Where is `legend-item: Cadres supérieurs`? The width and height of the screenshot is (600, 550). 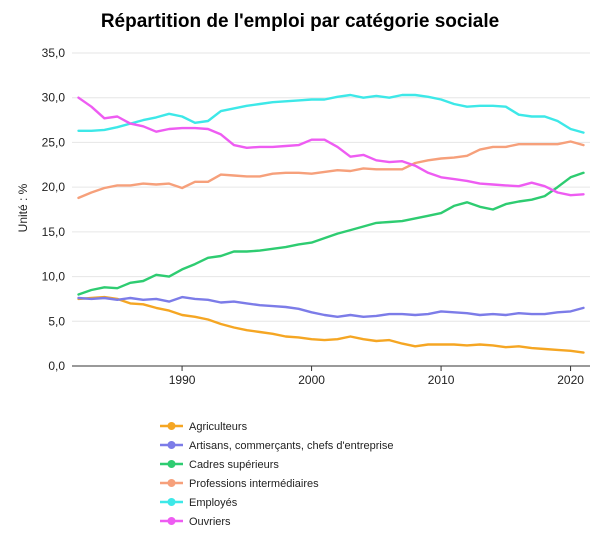
legend-item: Cadres supérieurs is located at coordinates (219, 465).